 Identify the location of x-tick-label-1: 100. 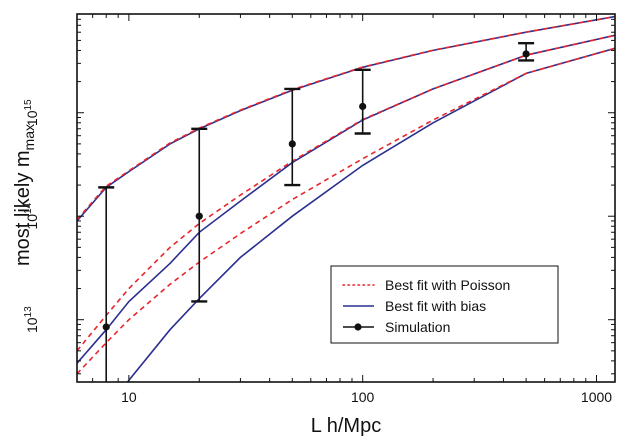
(363, 397).